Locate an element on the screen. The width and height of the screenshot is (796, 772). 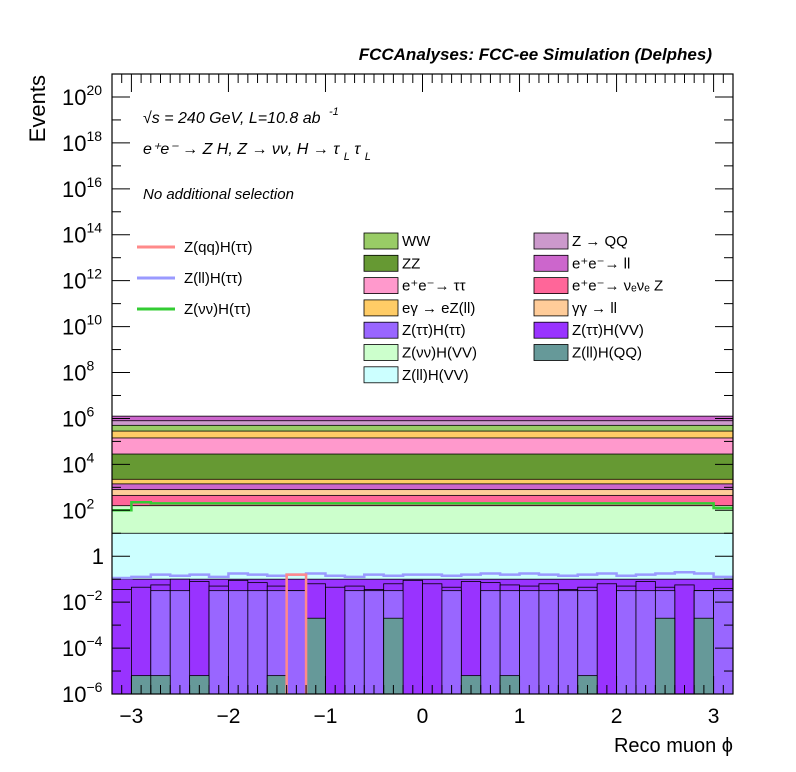
process-label: e⁺e⁻ → Z H, Z → νν, H → τ L τ L is located at coordinates (257, 152).